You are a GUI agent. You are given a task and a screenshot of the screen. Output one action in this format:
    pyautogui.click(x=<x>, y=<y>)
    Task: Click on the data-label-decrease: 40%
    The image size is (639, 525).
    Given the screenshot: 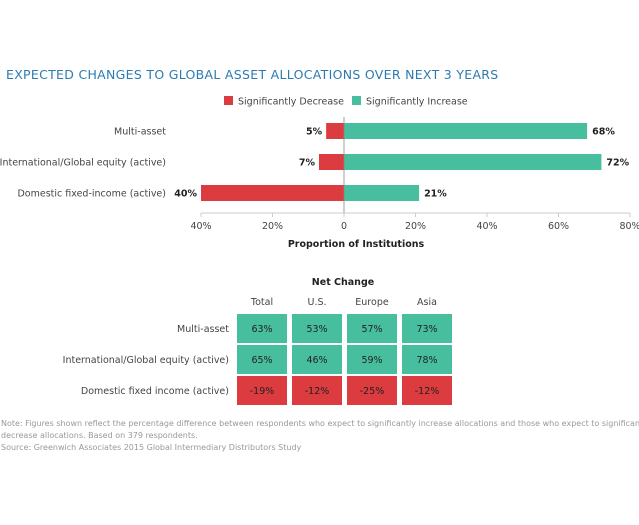 What is the action you would take?
    pyautogui.click(x=185, y=194)
    